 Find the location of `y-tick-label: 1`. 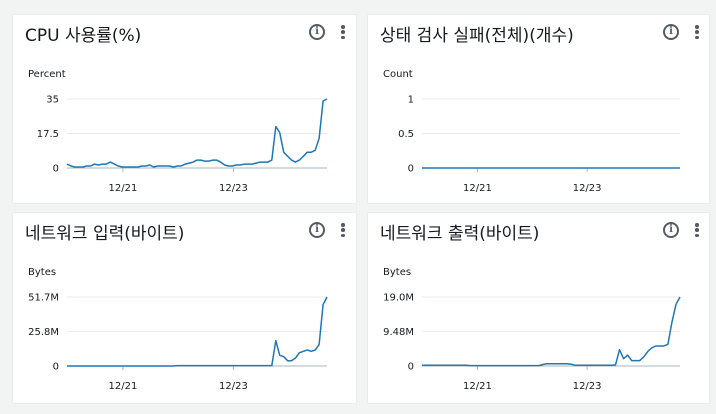

y-tick-label: 1 is located at coordinates (411, 100).